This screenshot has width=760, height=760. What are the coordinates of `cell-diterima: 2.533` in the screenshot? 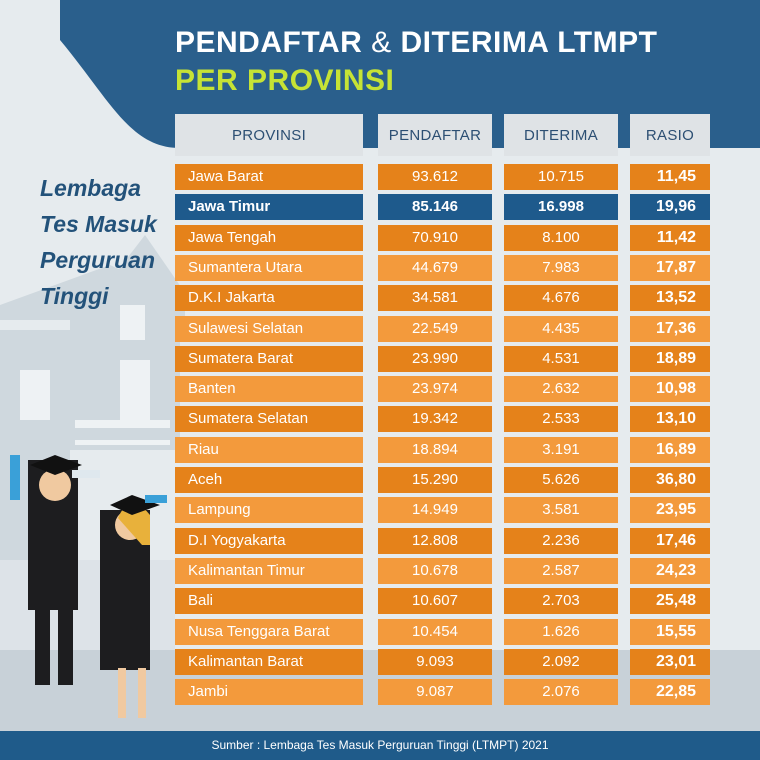 It's located at (561, 419).